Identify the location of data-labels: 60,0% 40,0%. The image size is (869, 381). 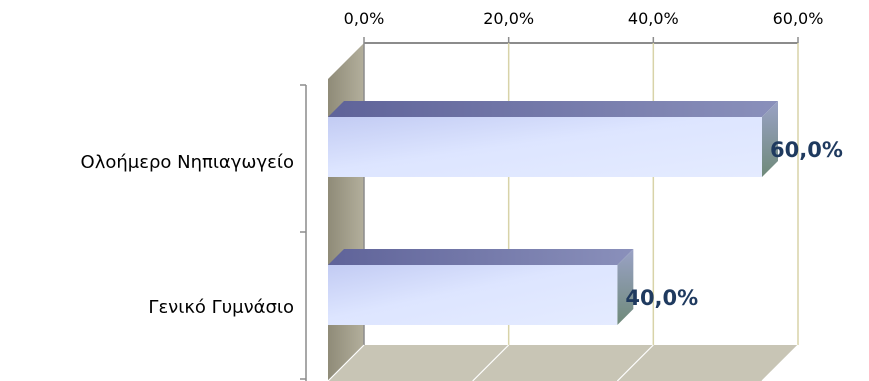
(734, 224).